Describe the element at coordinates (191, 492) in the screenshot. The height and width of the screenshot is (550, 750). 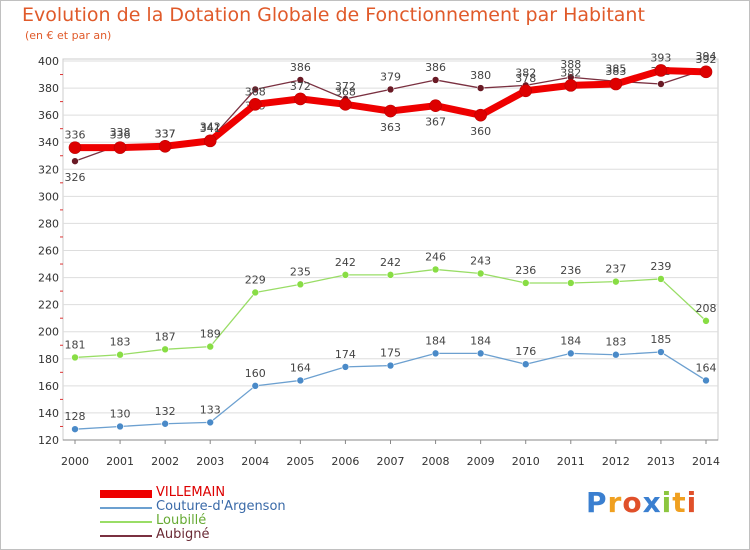
I see `legend-label: VILLEMAIN` at that location.